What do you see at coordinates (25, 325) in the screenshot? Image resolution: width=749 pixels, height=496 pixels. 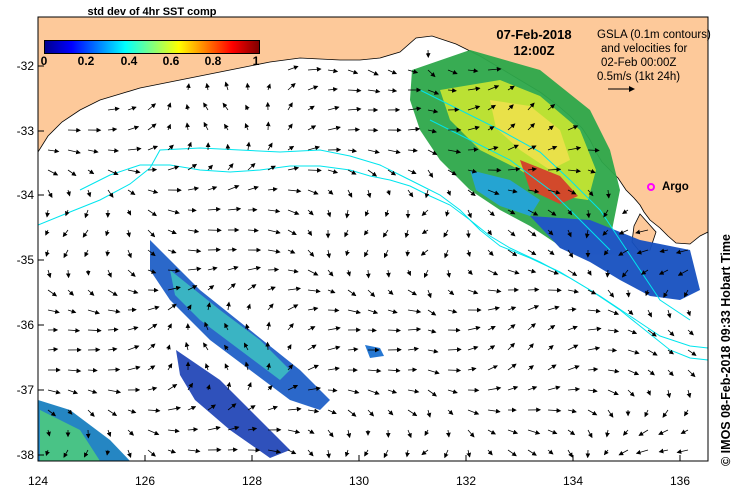 I see `lat-tick: -36` at bounding box center [25, 325].